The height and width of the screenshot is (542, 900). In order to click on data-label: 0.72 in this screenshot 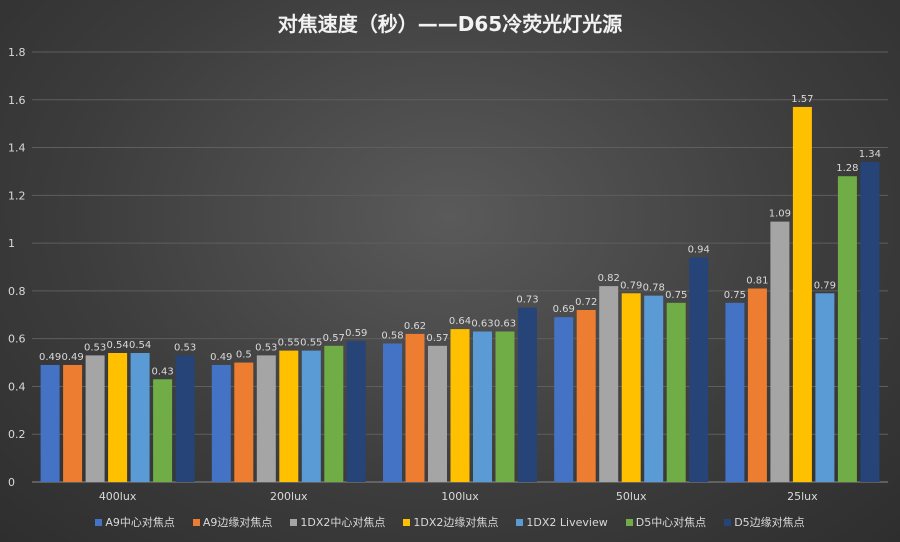, I will do `click(586, 302)`.